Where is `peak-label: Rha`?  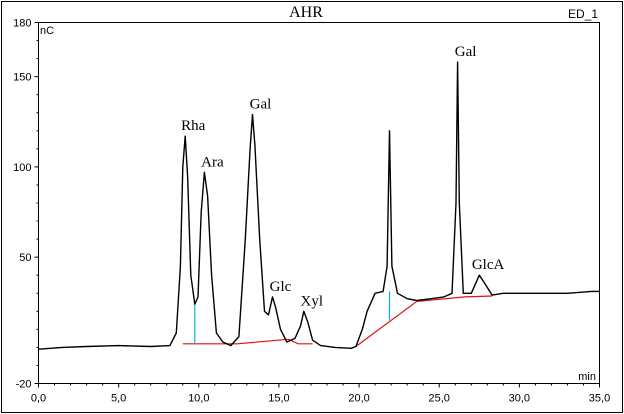 peak-label: Rha is located at coordinates (193, 126).